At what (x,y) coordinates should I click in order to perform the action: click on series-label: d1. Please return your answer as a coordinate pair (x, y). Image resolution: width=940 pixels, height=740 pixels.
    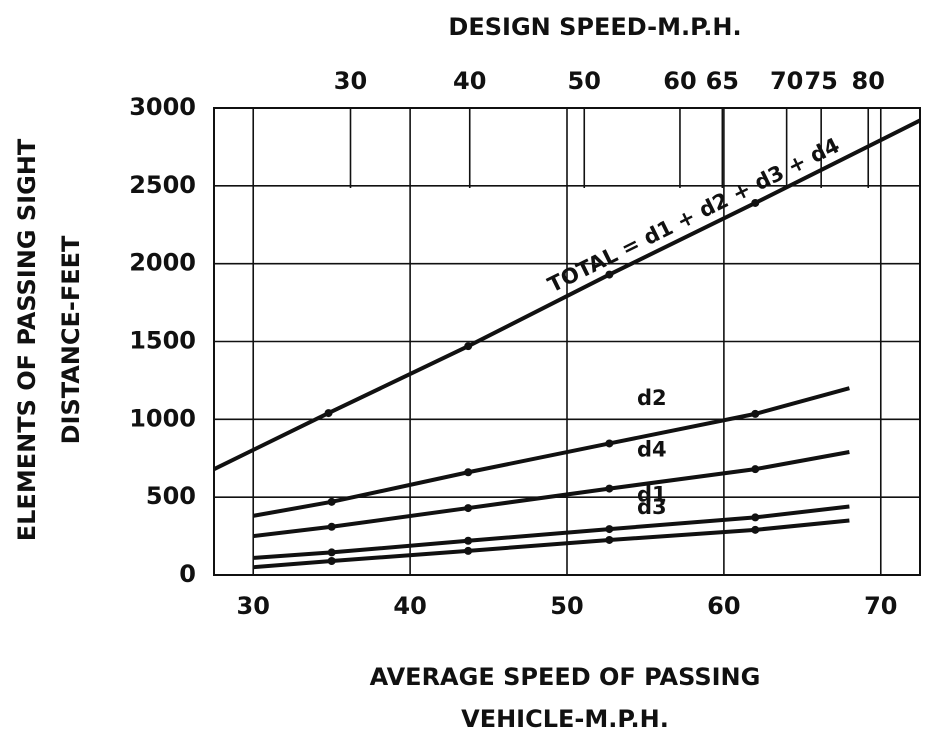
    Looking at the image, I should click on (652, 494).